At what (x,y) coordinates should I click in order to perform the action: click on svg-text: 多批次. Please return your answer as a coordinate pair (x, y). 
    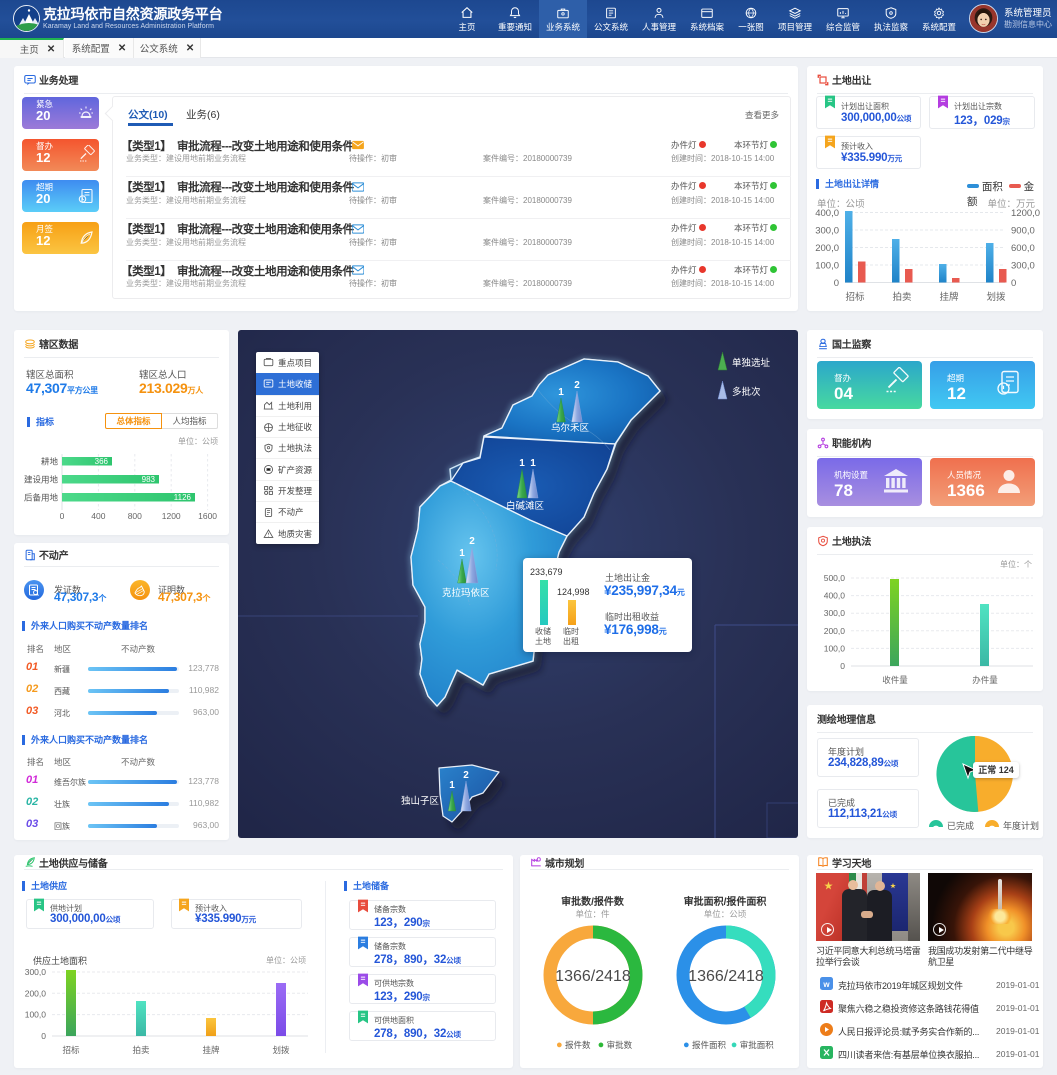
    Looking at the image, I should click on (746, 392).